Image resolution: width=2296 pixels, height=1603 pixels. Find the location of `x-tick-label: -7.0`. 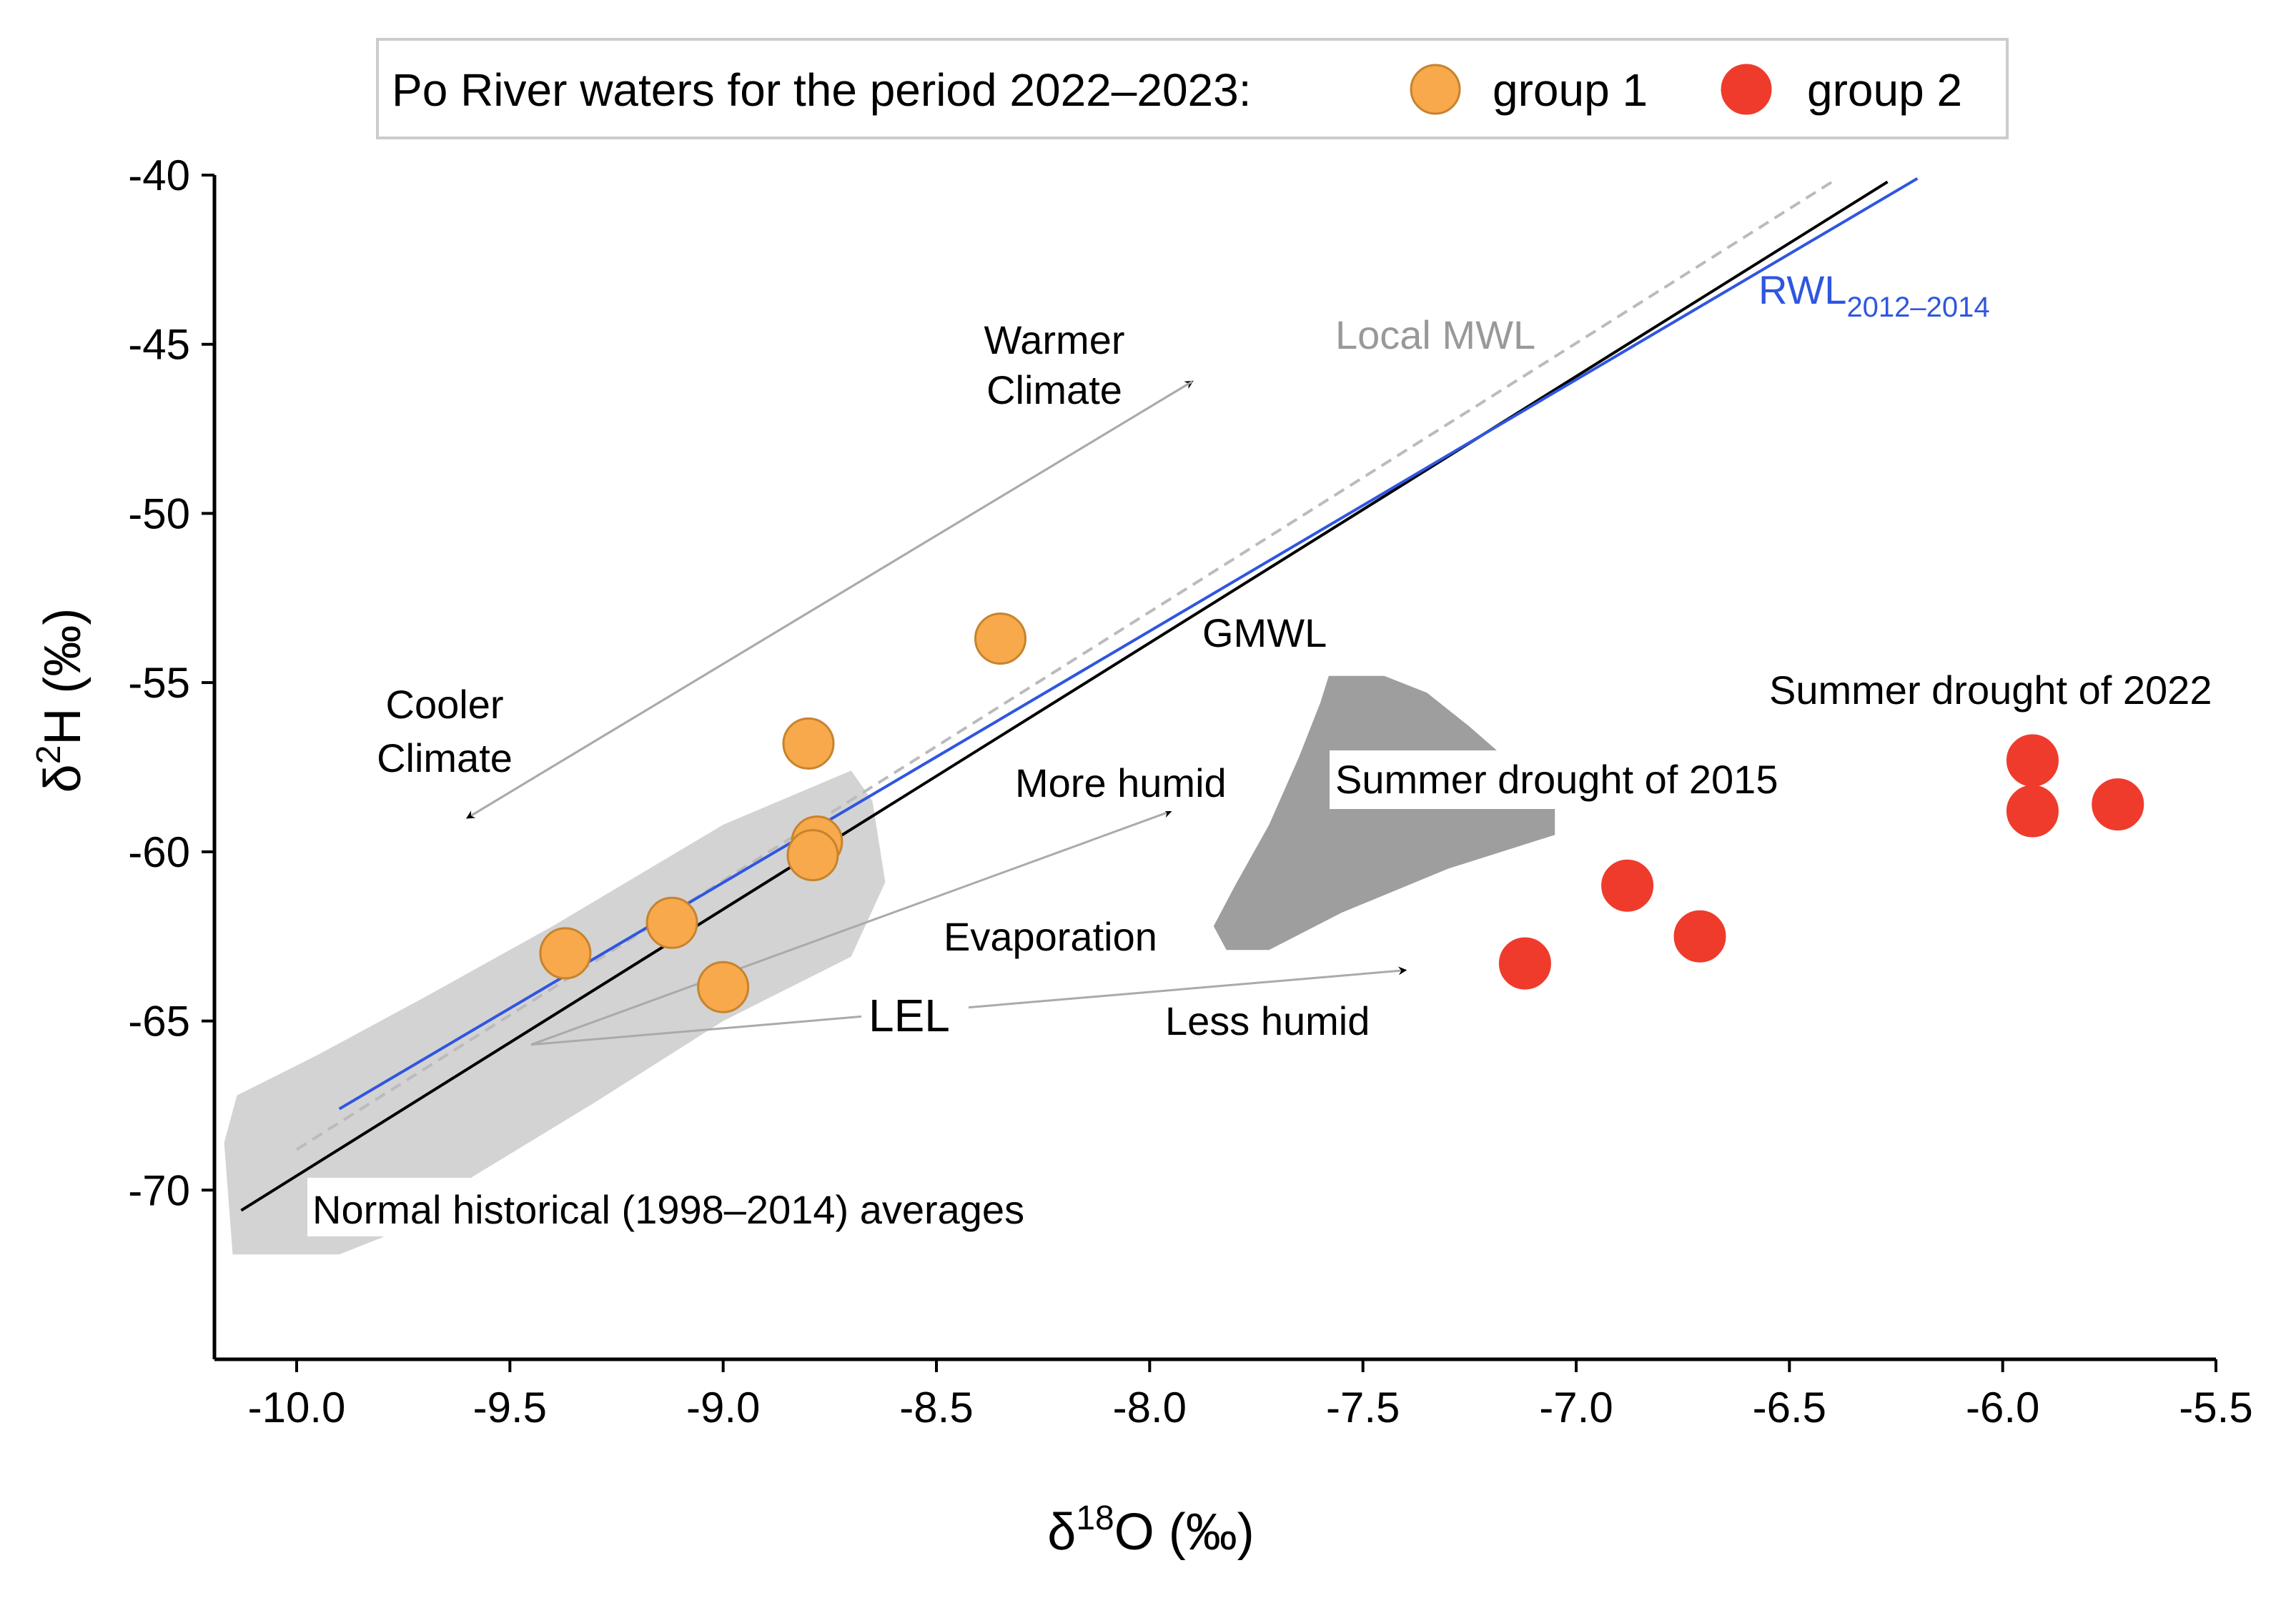

x-tick-label: -7.0 is located at coordinates (1576, 1407).